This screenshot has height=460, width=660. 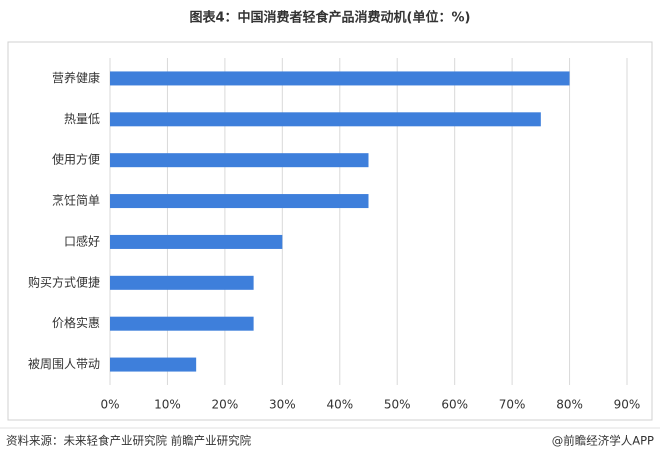 I want to click on y-tick-label: 口感好, so click(x=82, y=240).